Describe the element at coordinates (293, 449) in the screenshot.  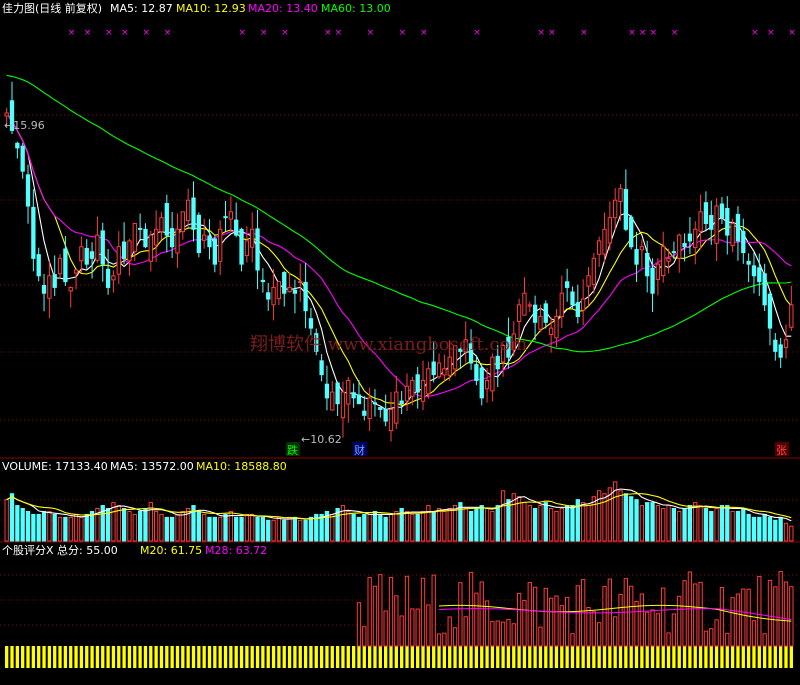
I see `die-badge-bg` at that location.